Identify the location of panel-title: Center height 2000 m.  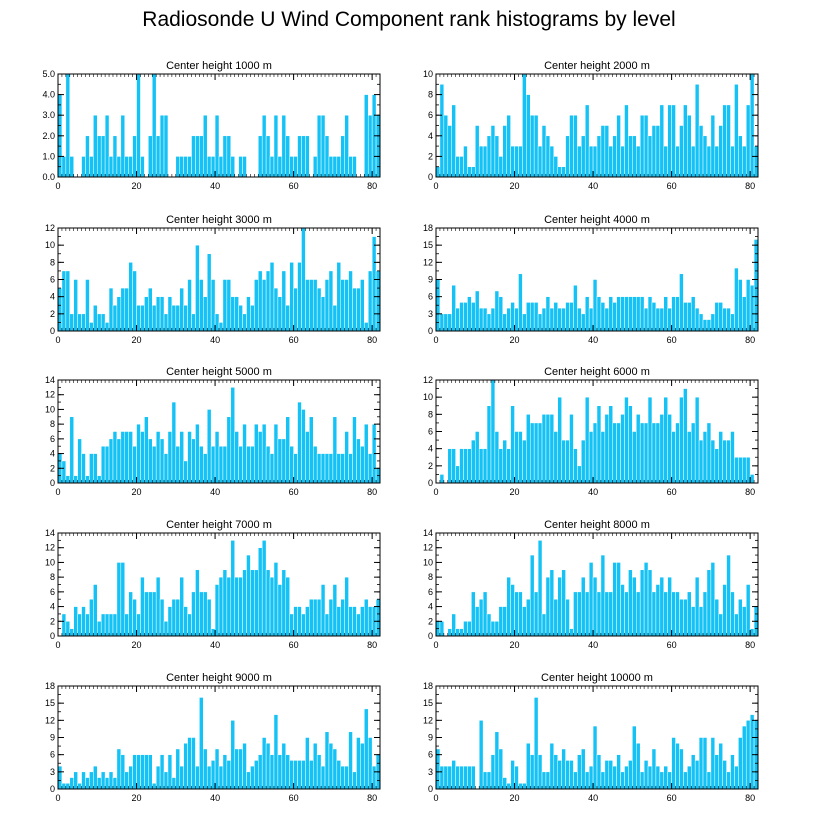
(597, 66).